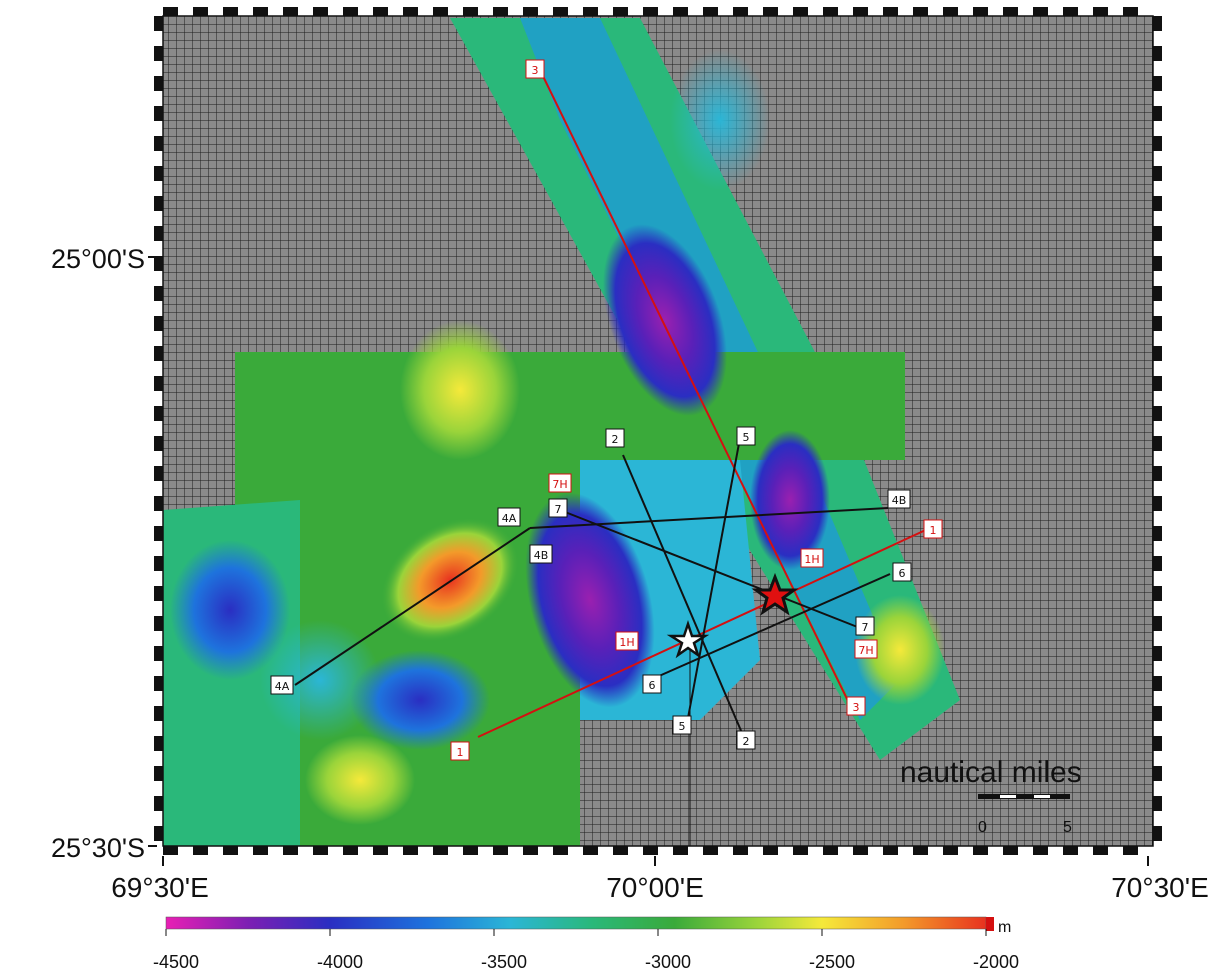  What do you see at coordinates (586, 944) in the screenshot?
I see `colorbar: m -4500 -4000 -3500 -3000 -2500 -2000` at bounding box center [586, 944].